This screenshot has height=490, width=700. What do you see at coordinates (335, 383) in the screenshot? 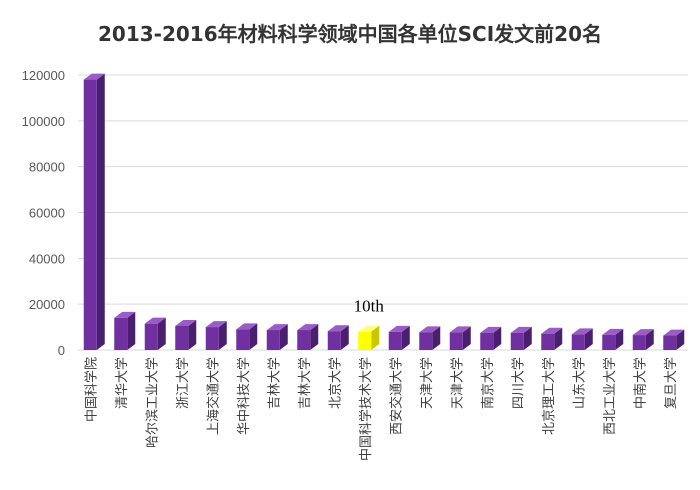
I see `x-tick-label: 北京大学` at bounding box center [335, 383].